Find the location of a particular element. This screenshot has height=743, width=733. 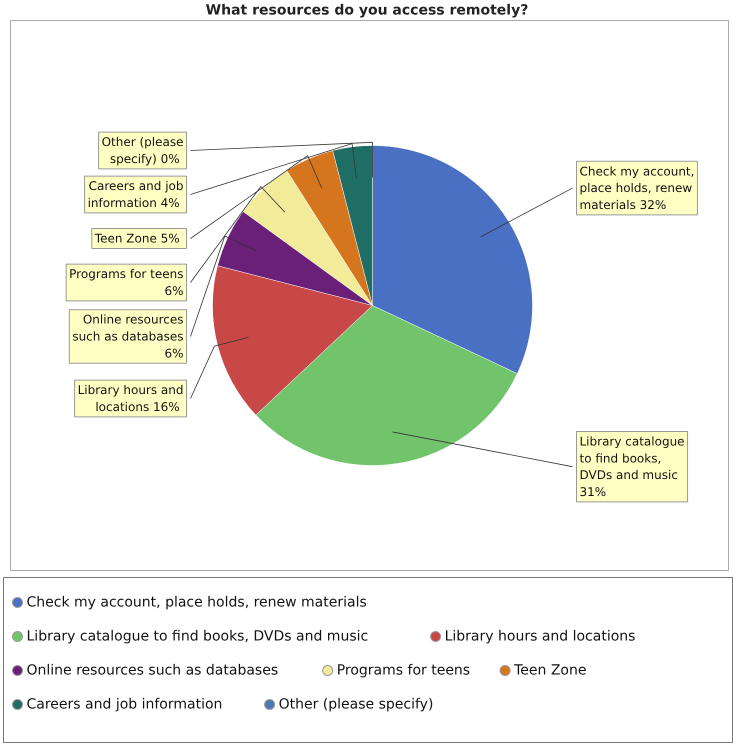

legend-label: Teen Zone is located at coordinates (549, 670).